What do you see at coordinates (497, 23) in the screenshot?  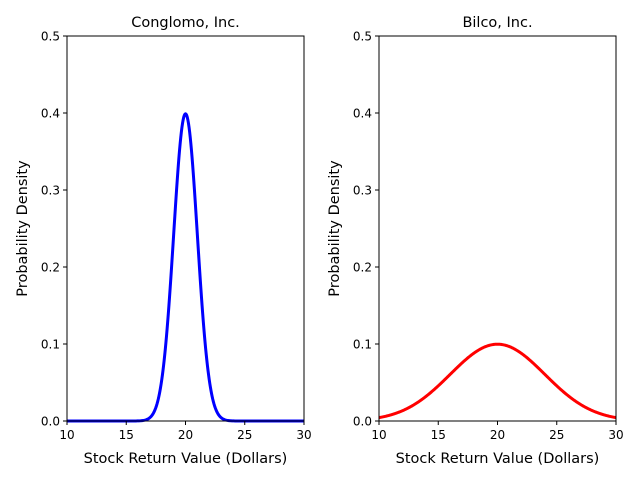 I see `chart-title: Bilco, Inc.` at bounding box center [497, 23].